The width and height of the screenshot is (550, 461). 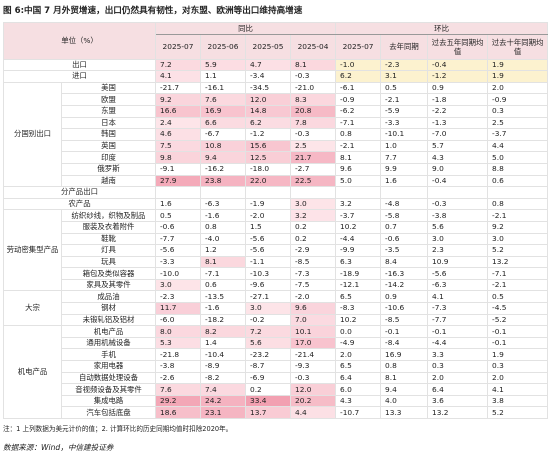 What do you see at coordinates (268, 262) in the screenshot?
I see `value-cell: -1.1` at bounding box center [268, 262].